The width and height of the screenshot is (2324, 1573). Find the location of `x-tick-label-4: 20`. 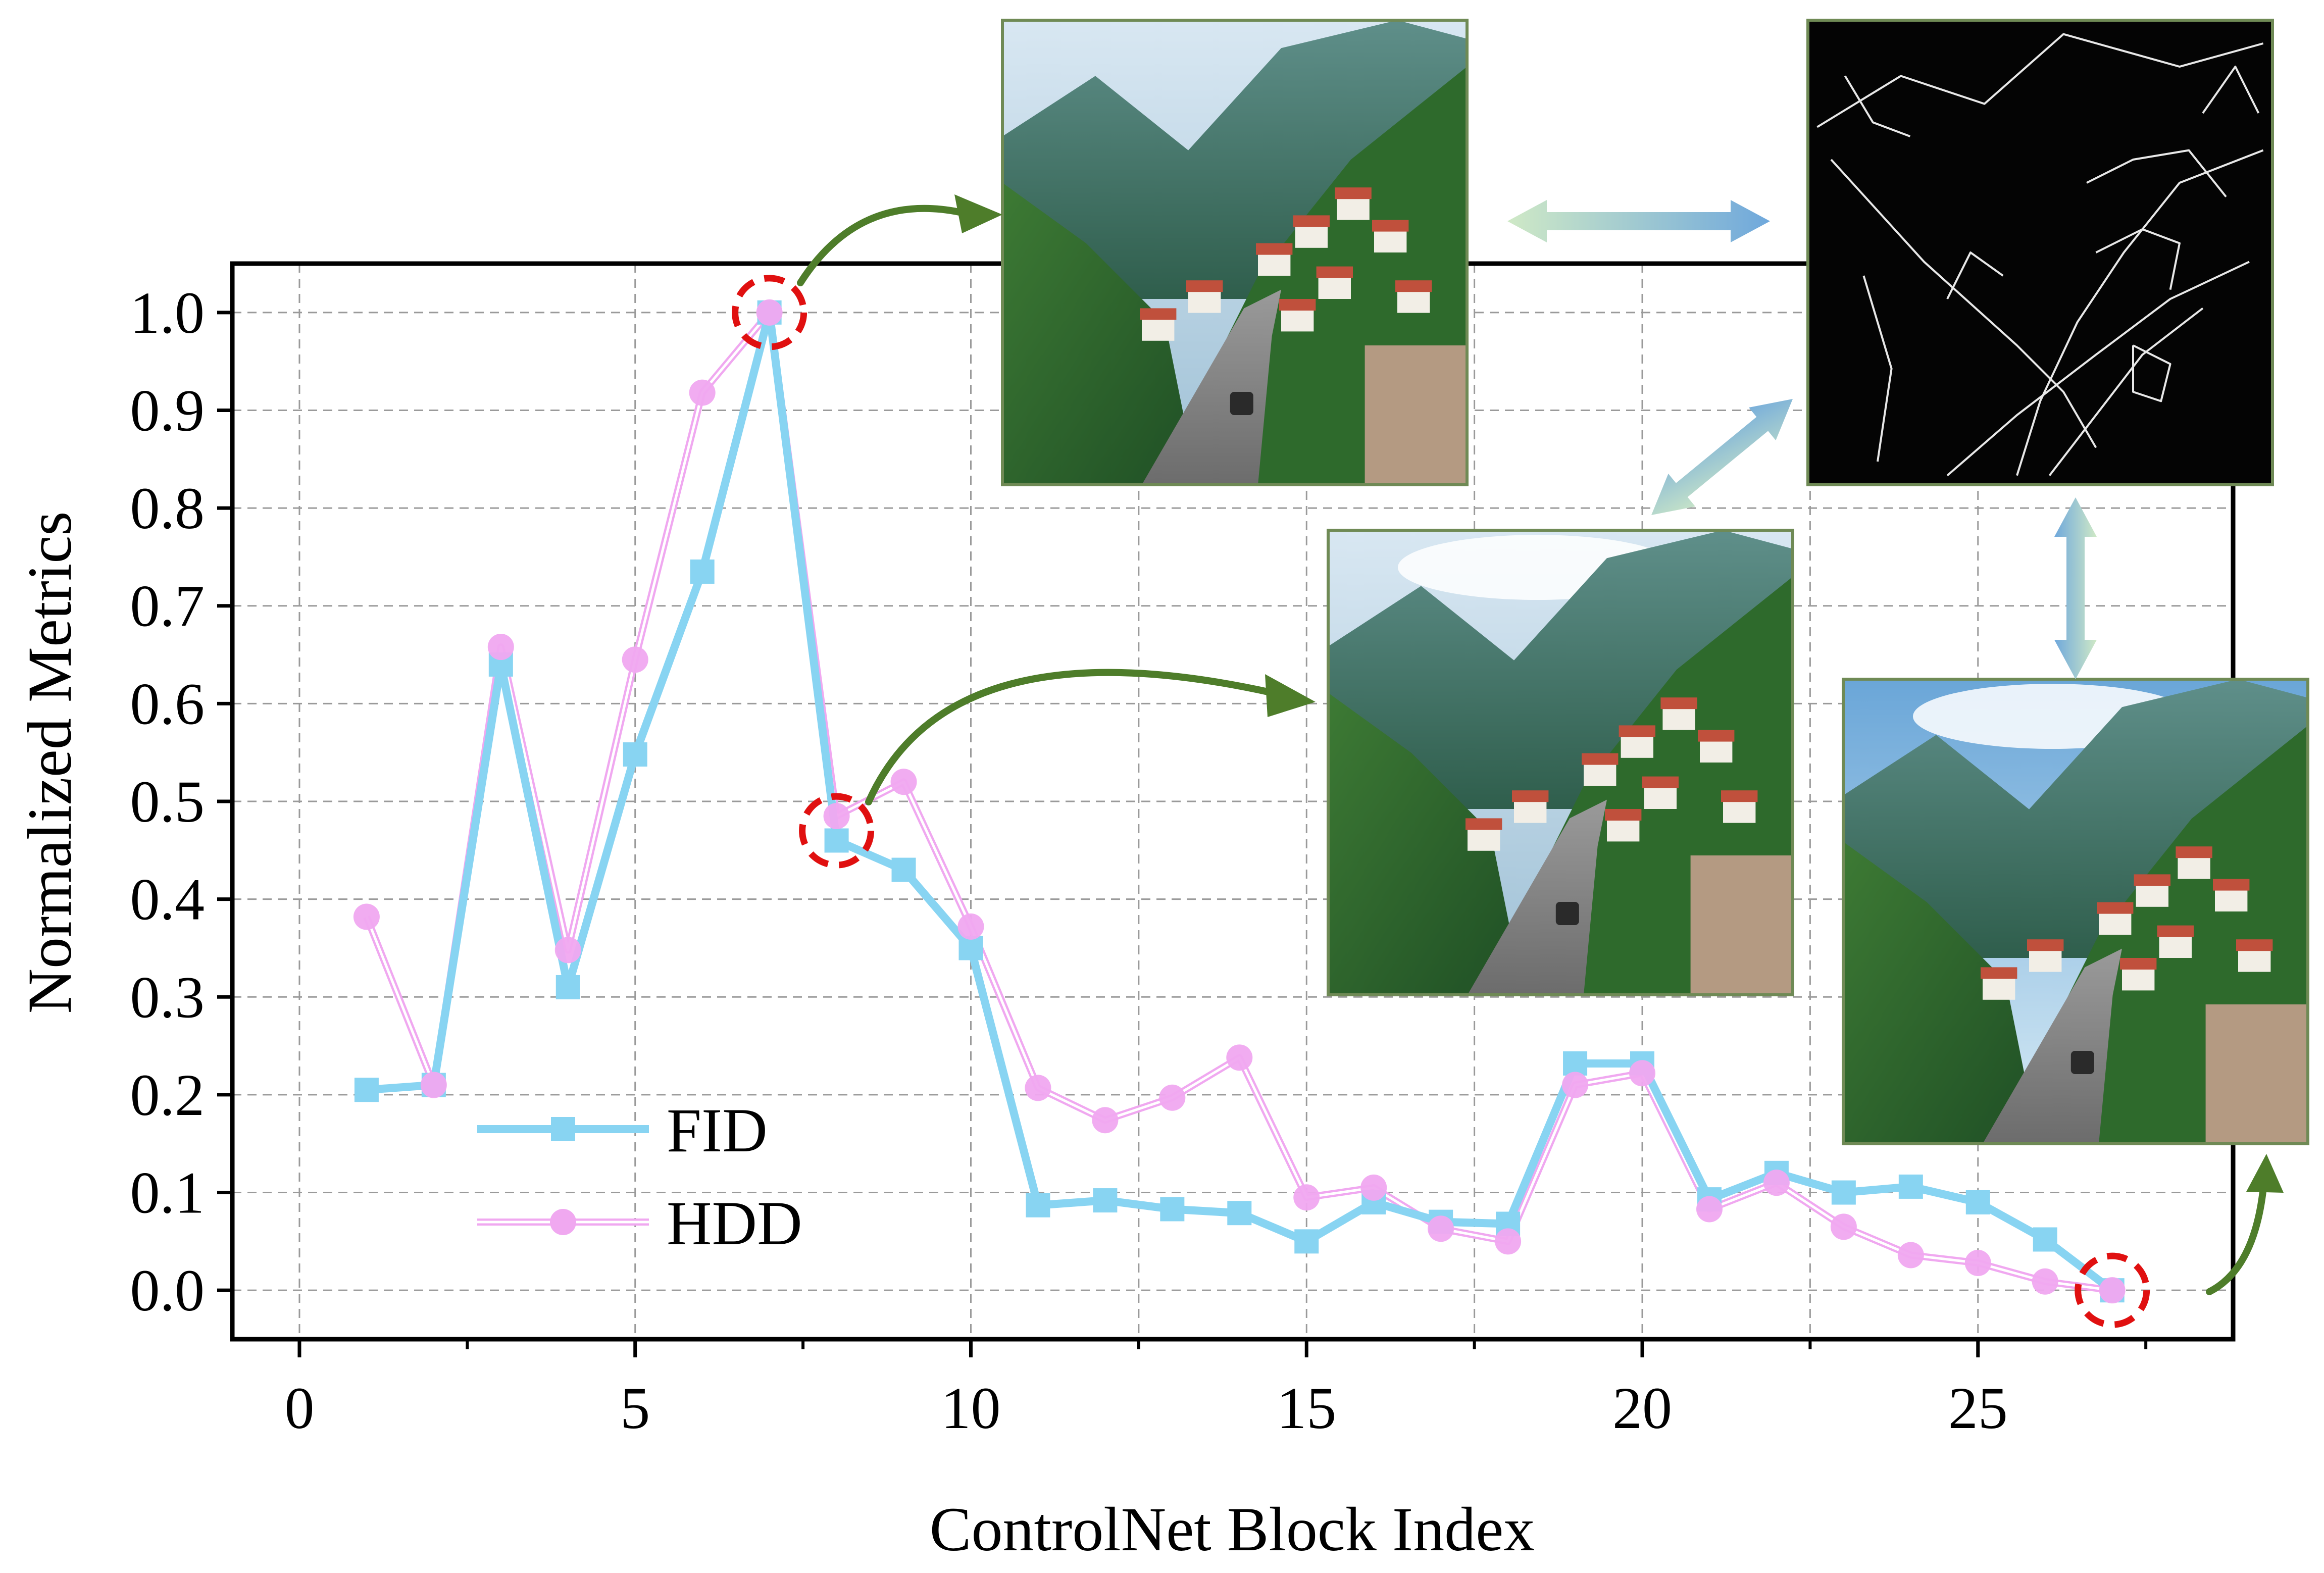

x-tick-label-4: 20 is located at coordinates (1642, 1408).